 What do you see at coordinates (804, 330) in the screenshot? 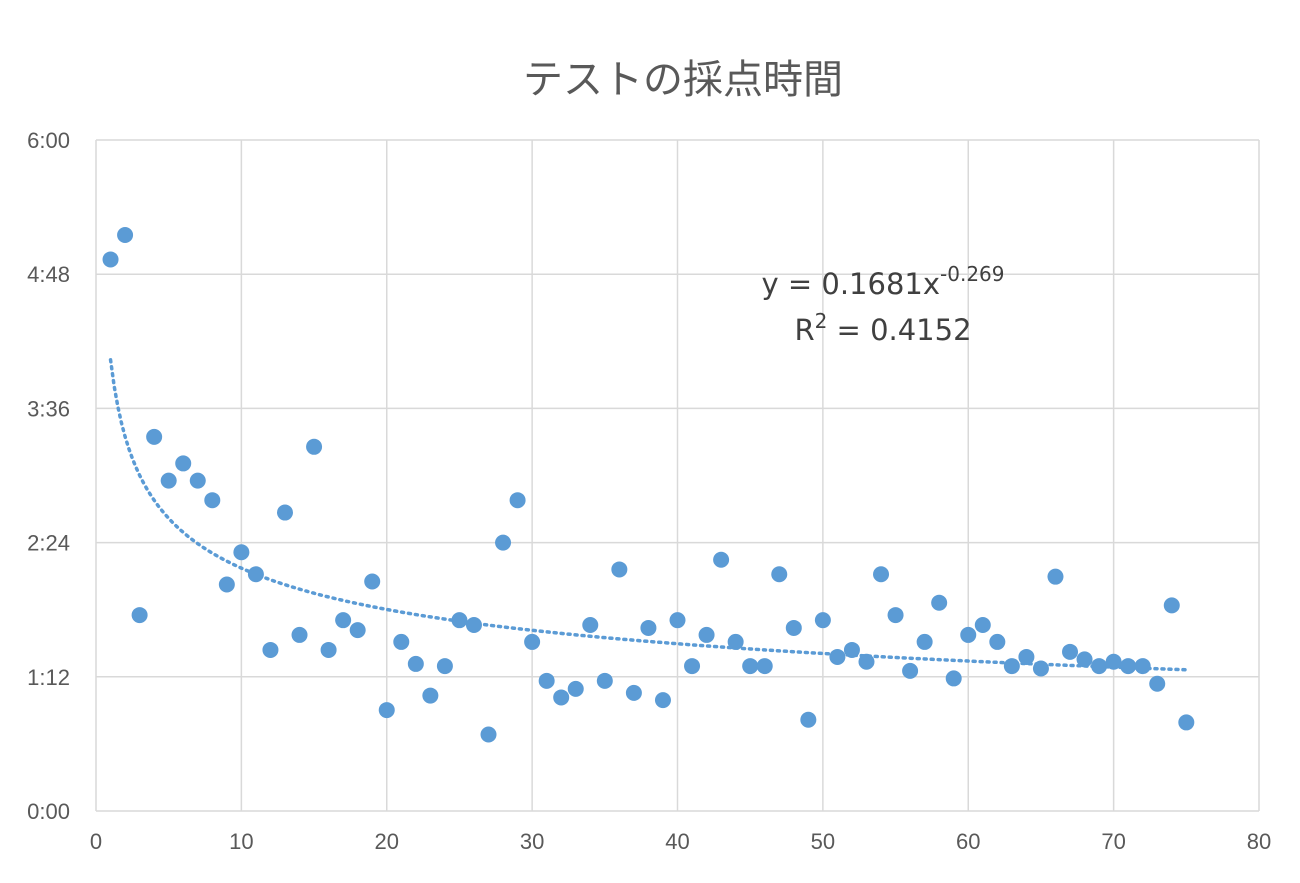
I see `r-squared-symbol: R` at bounding box center [804, 330].